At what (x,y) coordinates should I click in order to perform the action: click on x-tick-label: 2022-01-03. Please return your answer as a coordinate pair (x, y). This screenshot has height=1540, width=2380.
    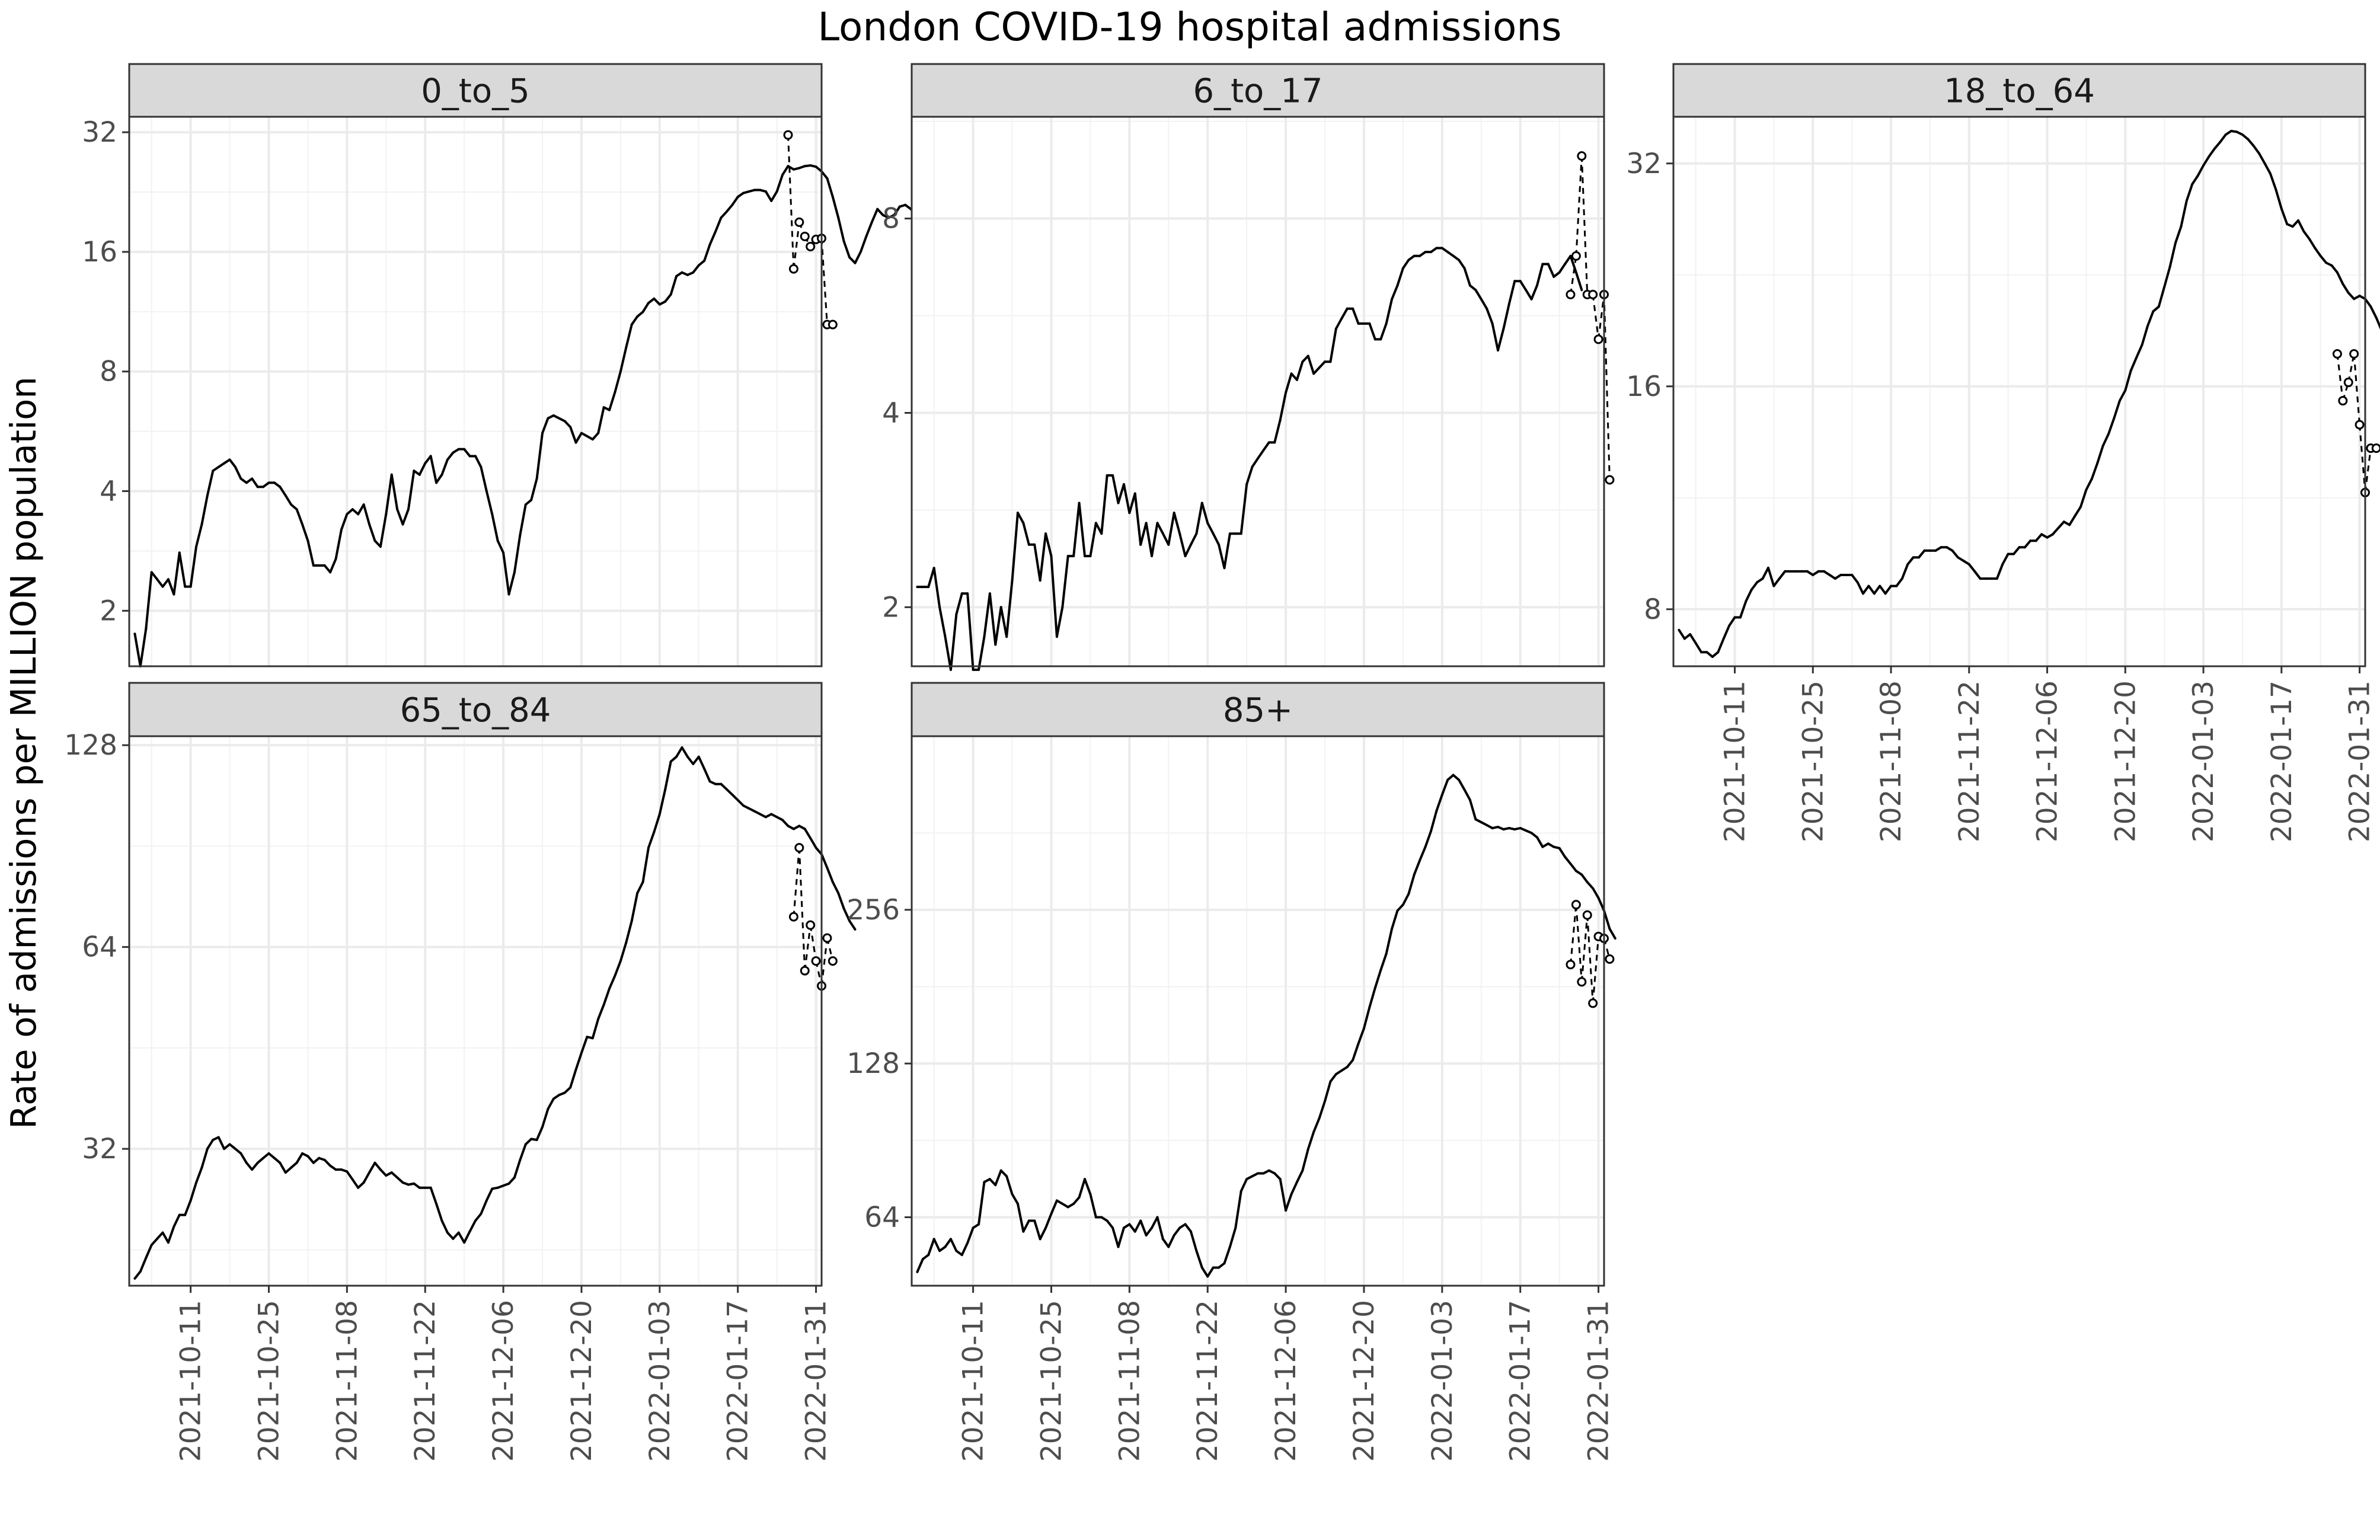
    Looking at the image, I should click on (1443, 1381).